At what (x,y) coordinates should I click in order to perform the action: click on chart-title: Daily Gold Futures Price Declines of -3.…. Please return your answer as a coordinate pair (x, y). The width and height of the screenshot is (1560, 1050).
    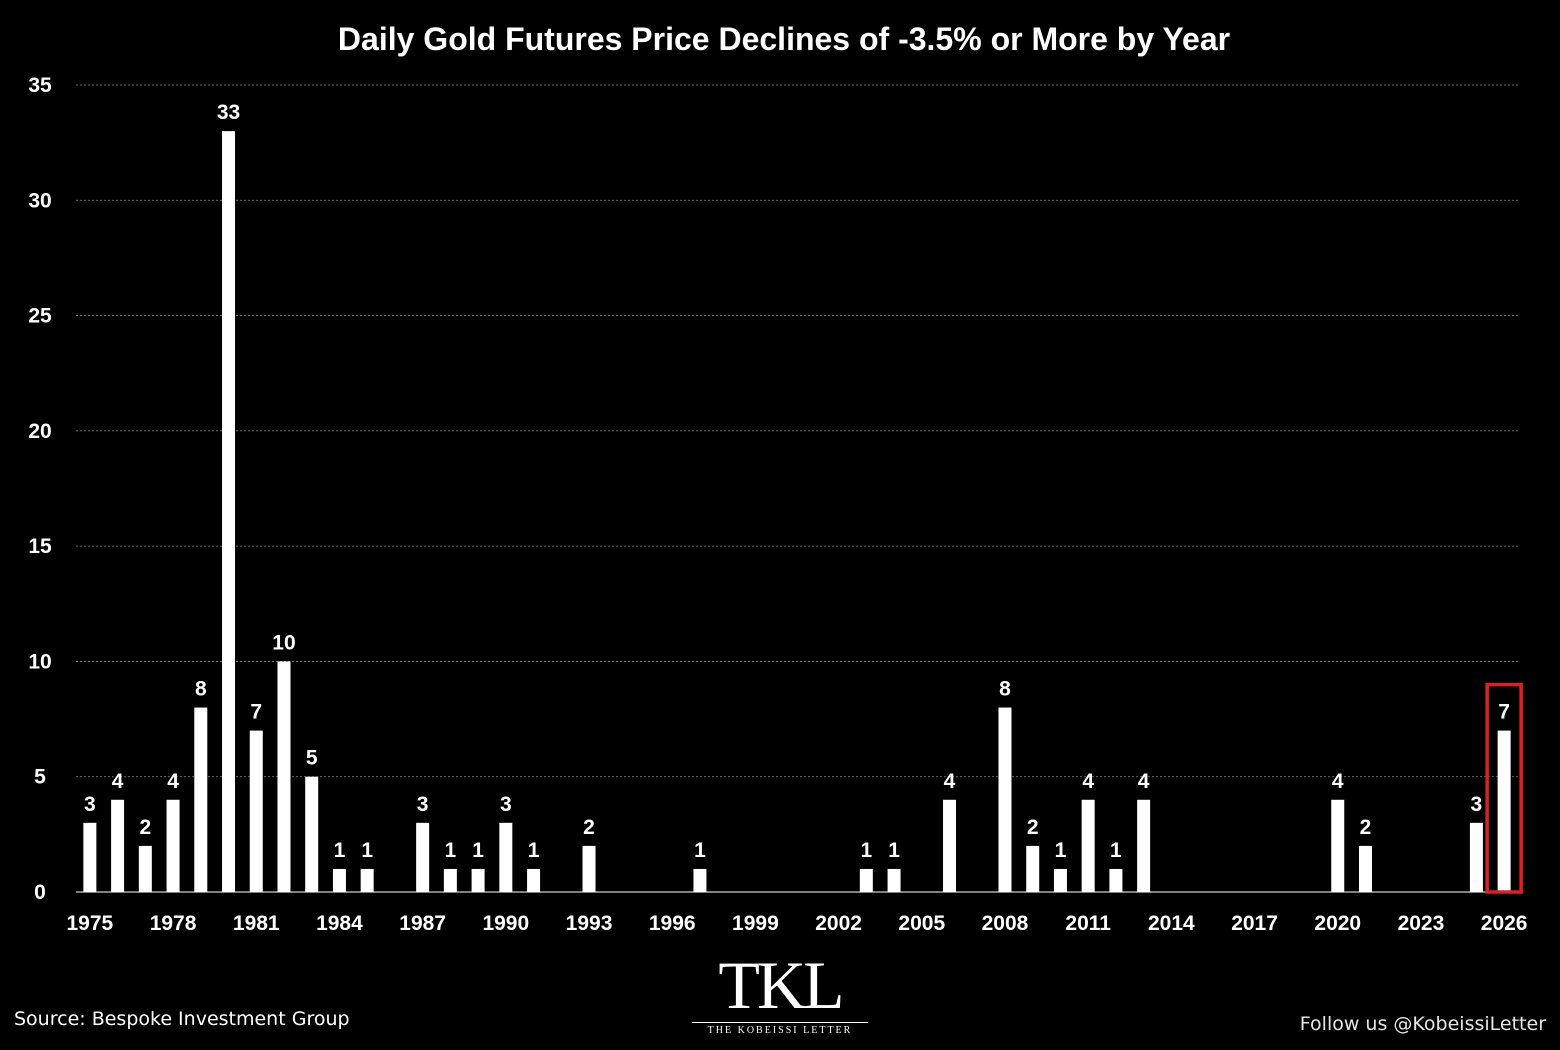
    Looking at the image, I should click on (784, 39).